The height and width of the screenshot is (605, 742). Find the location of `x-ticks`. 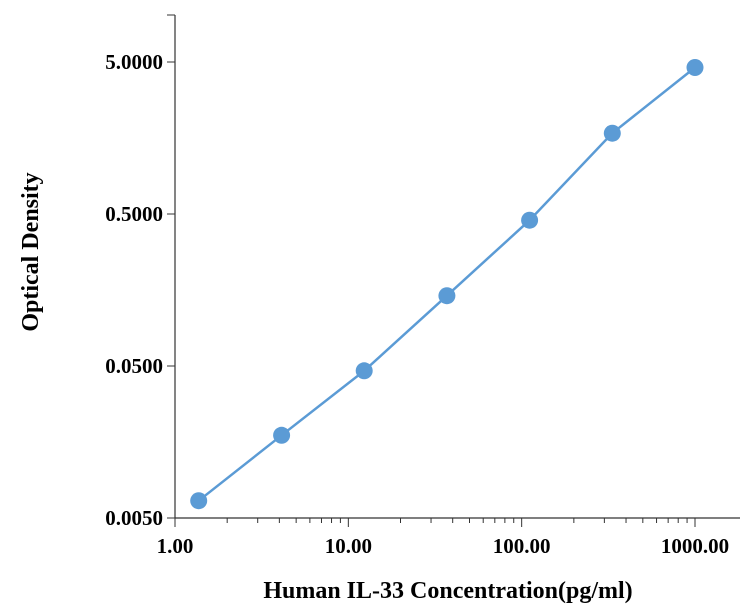

x-ticks is located at coordinates (435, 522).